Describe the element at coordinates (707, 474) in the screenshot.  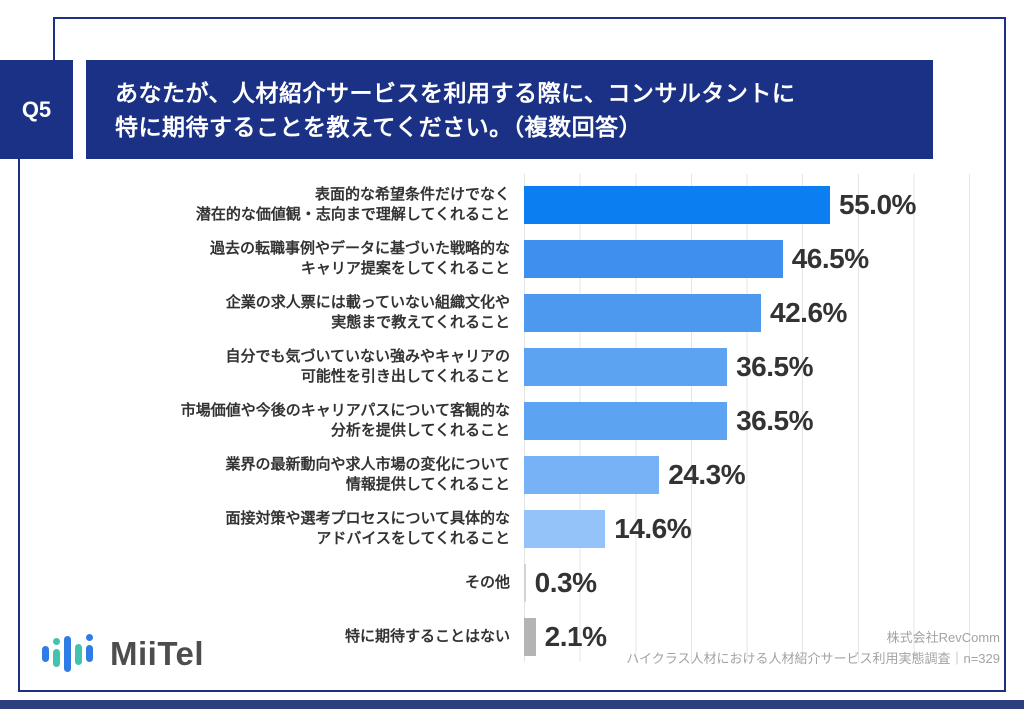
I see `value-label: 24.3%` at that location.